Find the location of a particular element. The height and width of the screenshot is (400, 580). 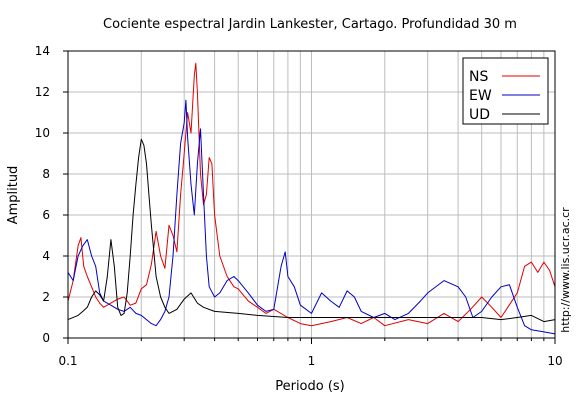

legend-box is located at coordinates (505, 91).